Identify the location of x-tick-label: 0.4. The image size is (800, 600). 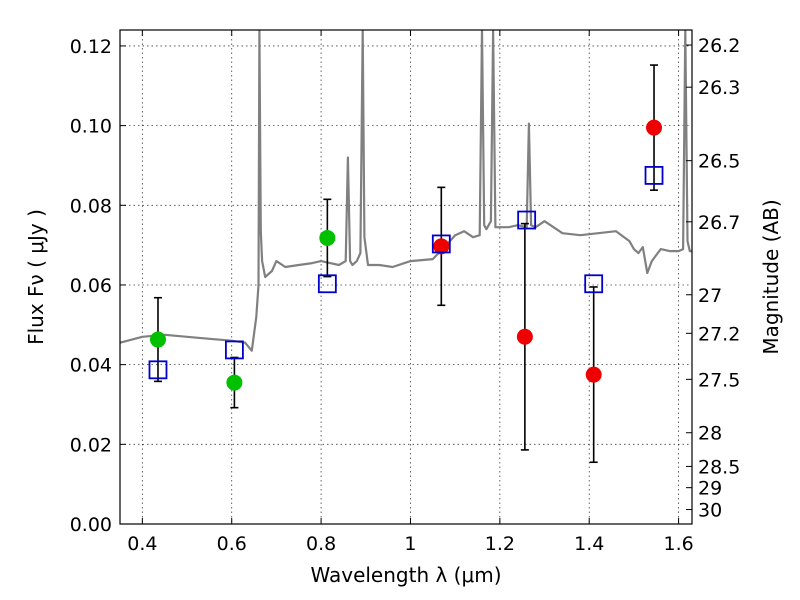
(142, 544).